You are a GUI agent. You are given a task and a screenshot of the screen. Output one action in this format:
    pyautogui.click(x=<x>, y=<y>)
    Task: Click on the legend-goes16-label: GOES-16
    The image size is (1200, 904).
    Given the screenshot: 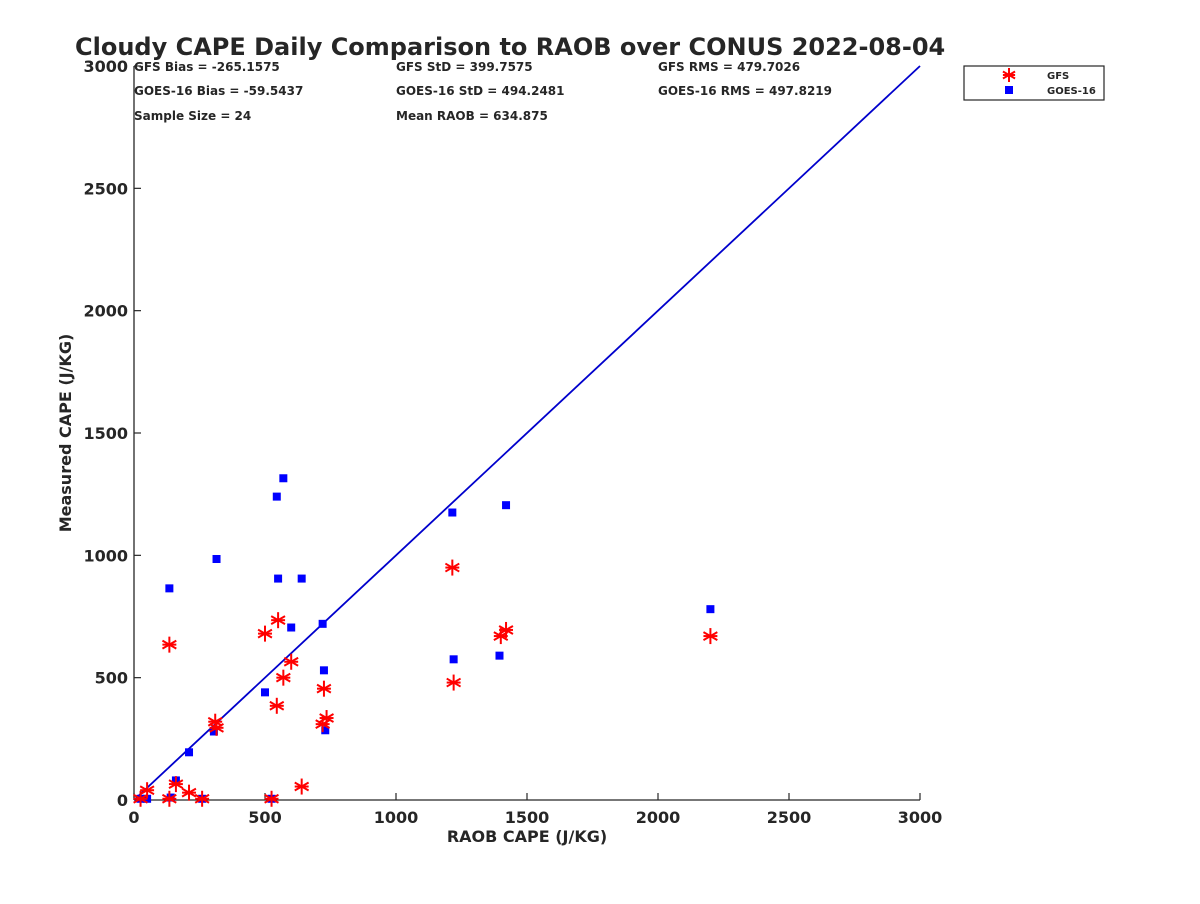 What is the action you would take?
    pyautogui.click(x=1071, y=91)
    